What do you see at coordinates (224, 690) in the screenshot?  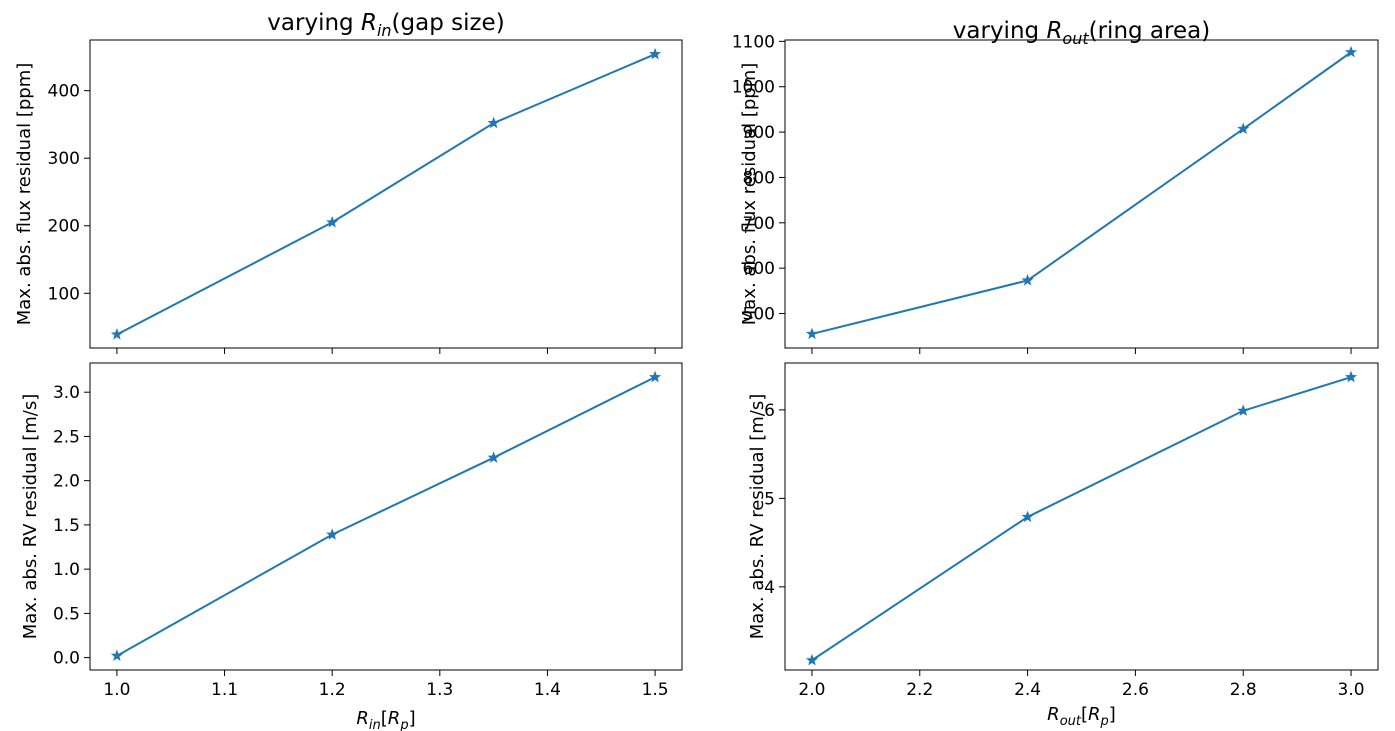 I see `x-tick-label: 1.1` at bounding box center [224, 690].